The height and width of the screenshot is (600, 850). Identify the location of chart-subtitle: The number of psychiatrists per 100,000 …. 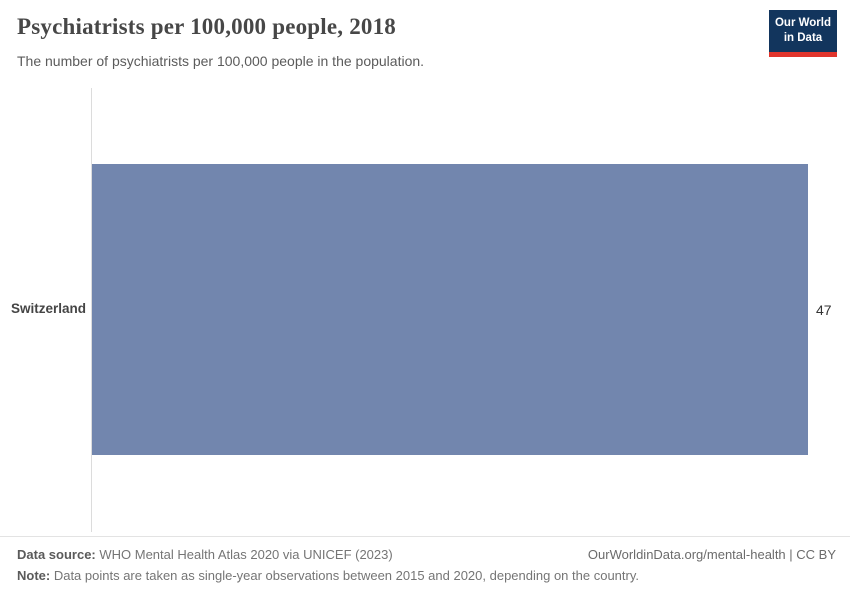
(221, 61).